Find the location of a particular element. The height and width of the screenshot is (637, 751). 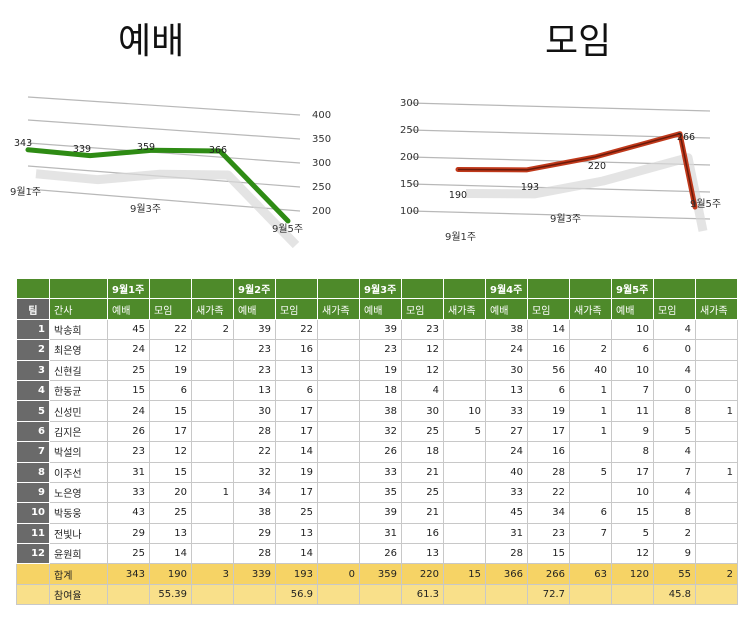

team-number: 3 is located at coordinates (33, 370).